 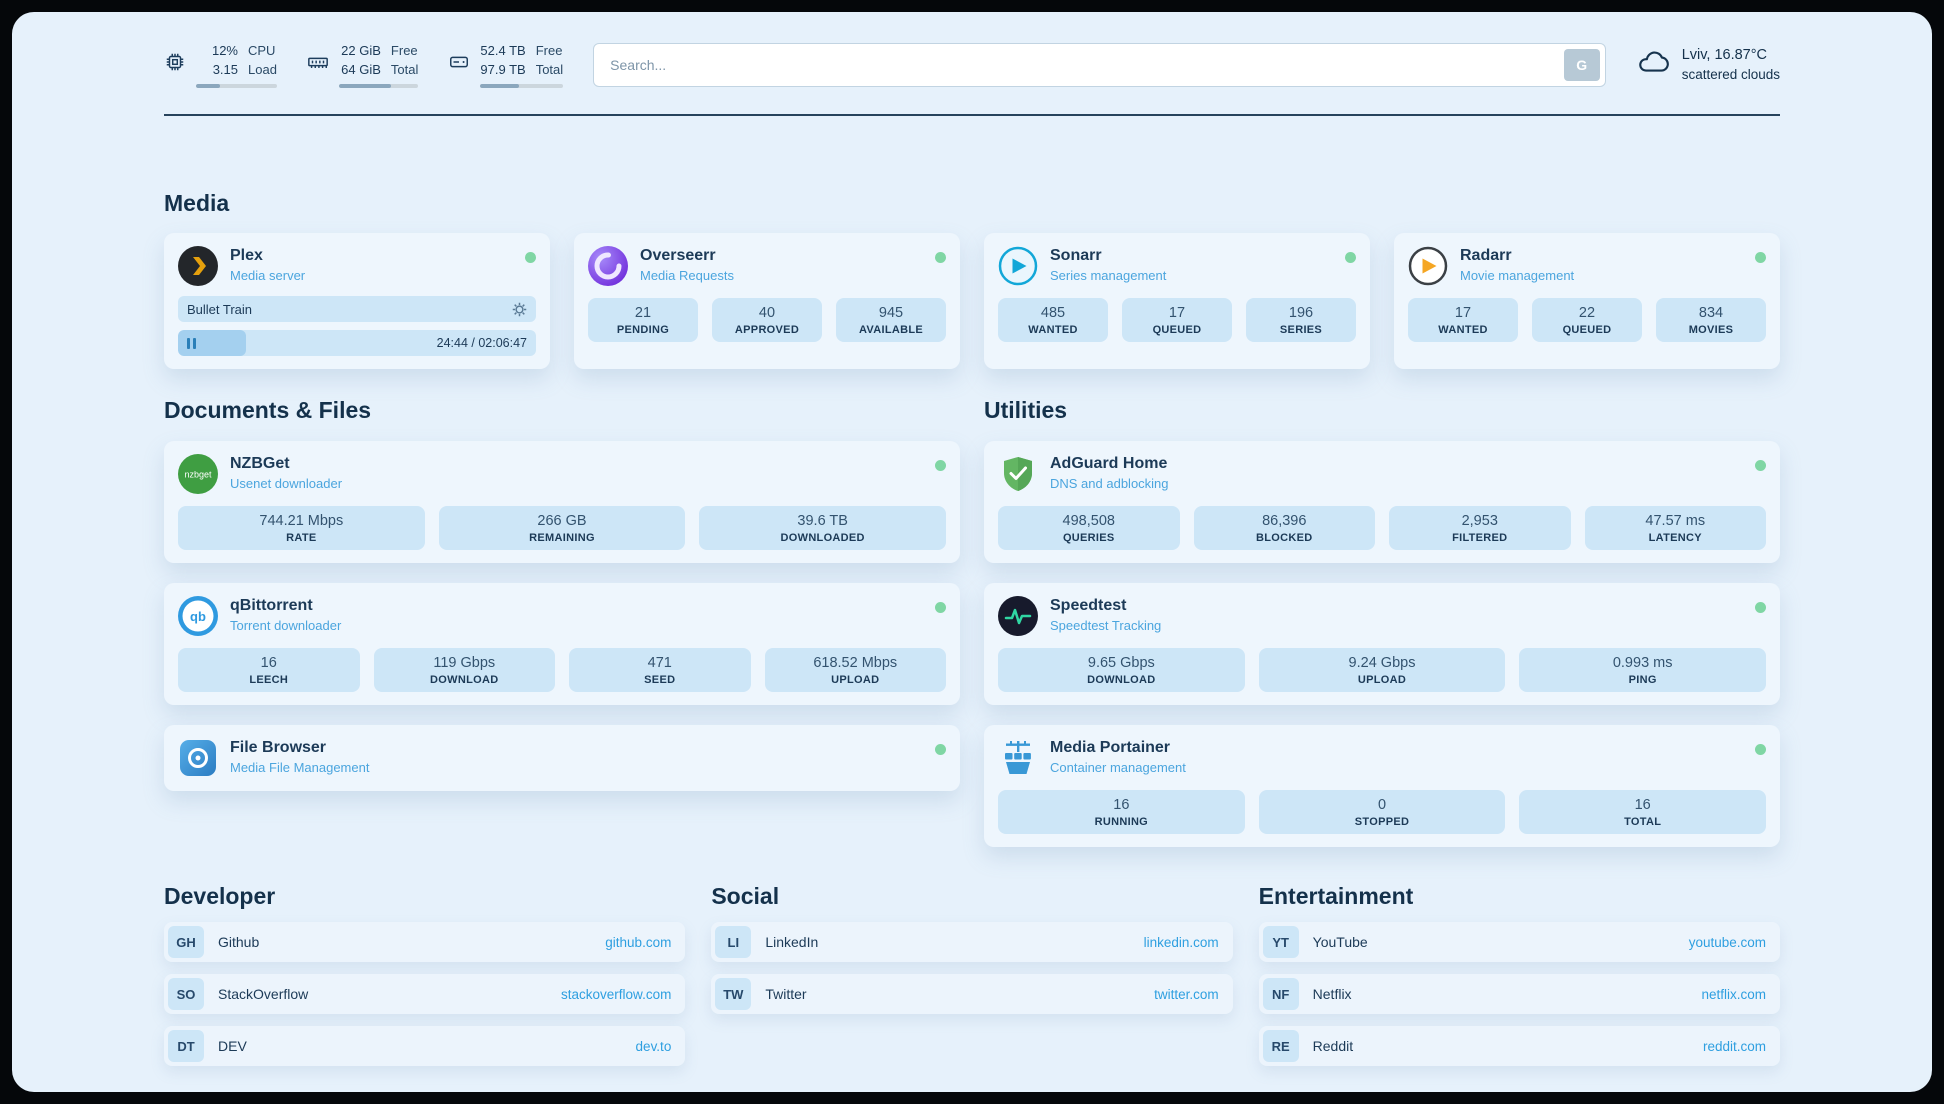 I want to click on stat-chip: 16 RUNNING, so click(x=1121, y=811).